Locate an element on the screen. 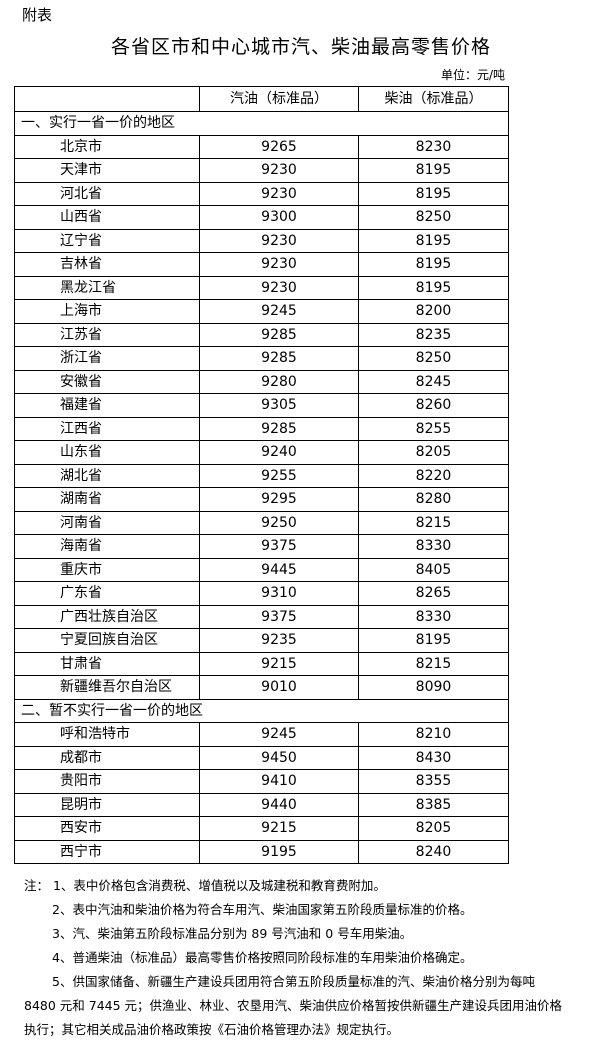  table-row: 甘肃省 9215 8215 is located at coordinates (261, 663).